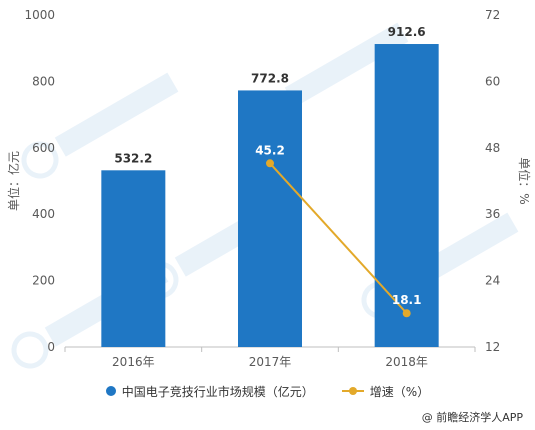  Describe the element at coordinates (133, 158) in the screenshot. I see `bar-value-label: 532.2` at that location.